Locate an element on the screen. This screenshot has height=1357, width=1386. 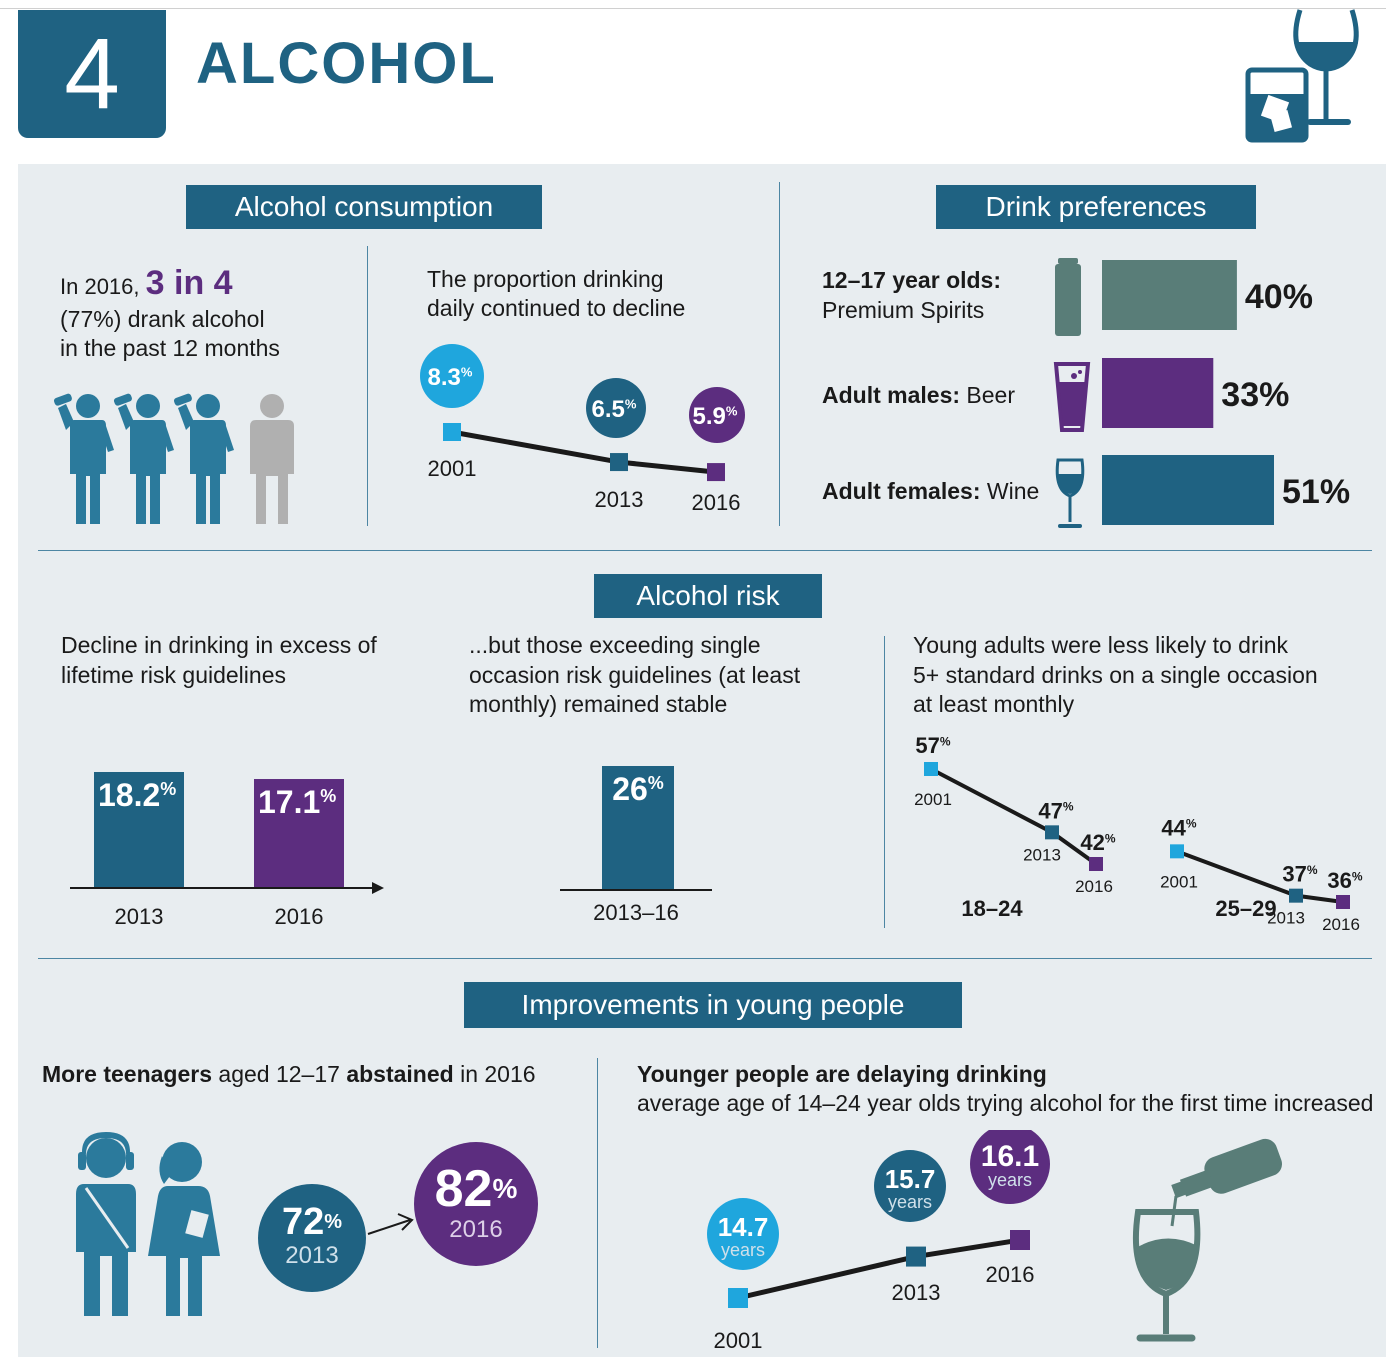
lead-line-2: (77%) drank alcohol is located at coordinates (162, 319).